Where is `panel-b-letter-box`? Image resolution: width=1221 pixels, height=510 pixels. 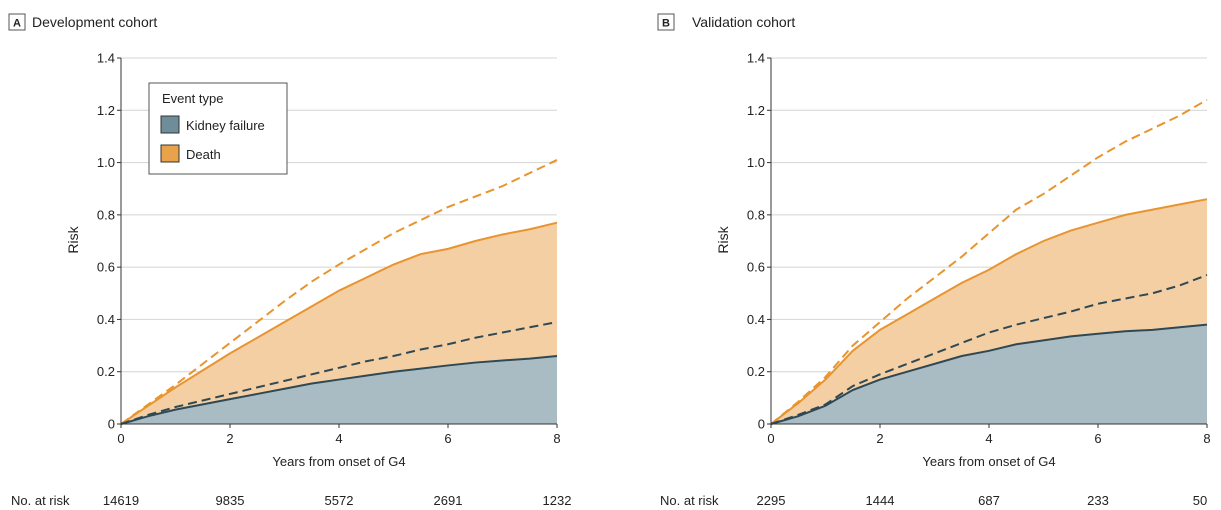
panel-b-letter-box is located at coordinates (666, 22).